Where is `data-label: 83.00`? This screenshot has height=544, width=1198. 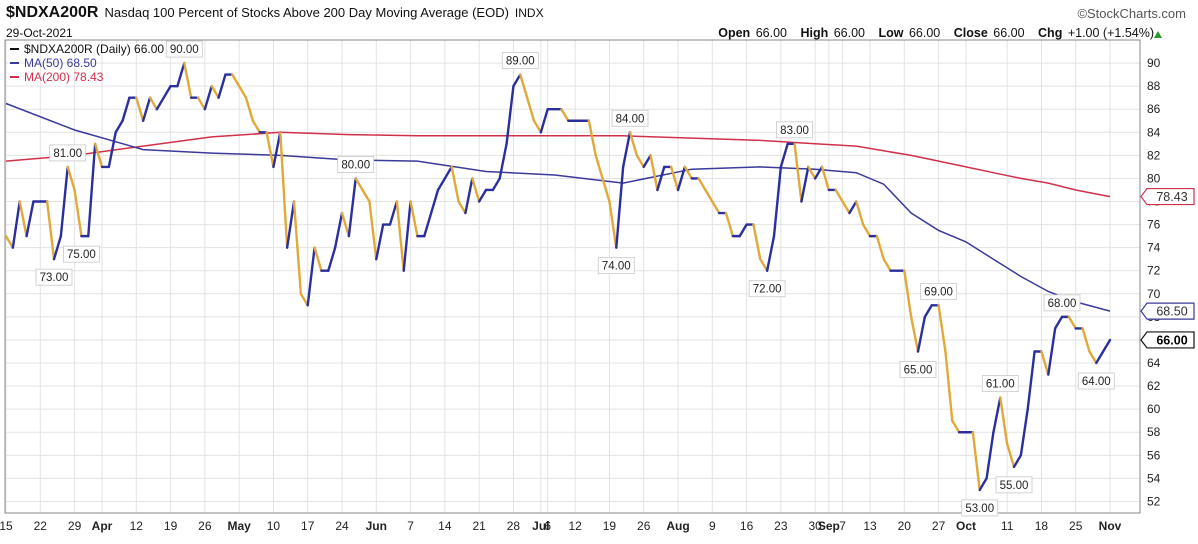
data-label: 83.00 is located at coordinates (794, 130).